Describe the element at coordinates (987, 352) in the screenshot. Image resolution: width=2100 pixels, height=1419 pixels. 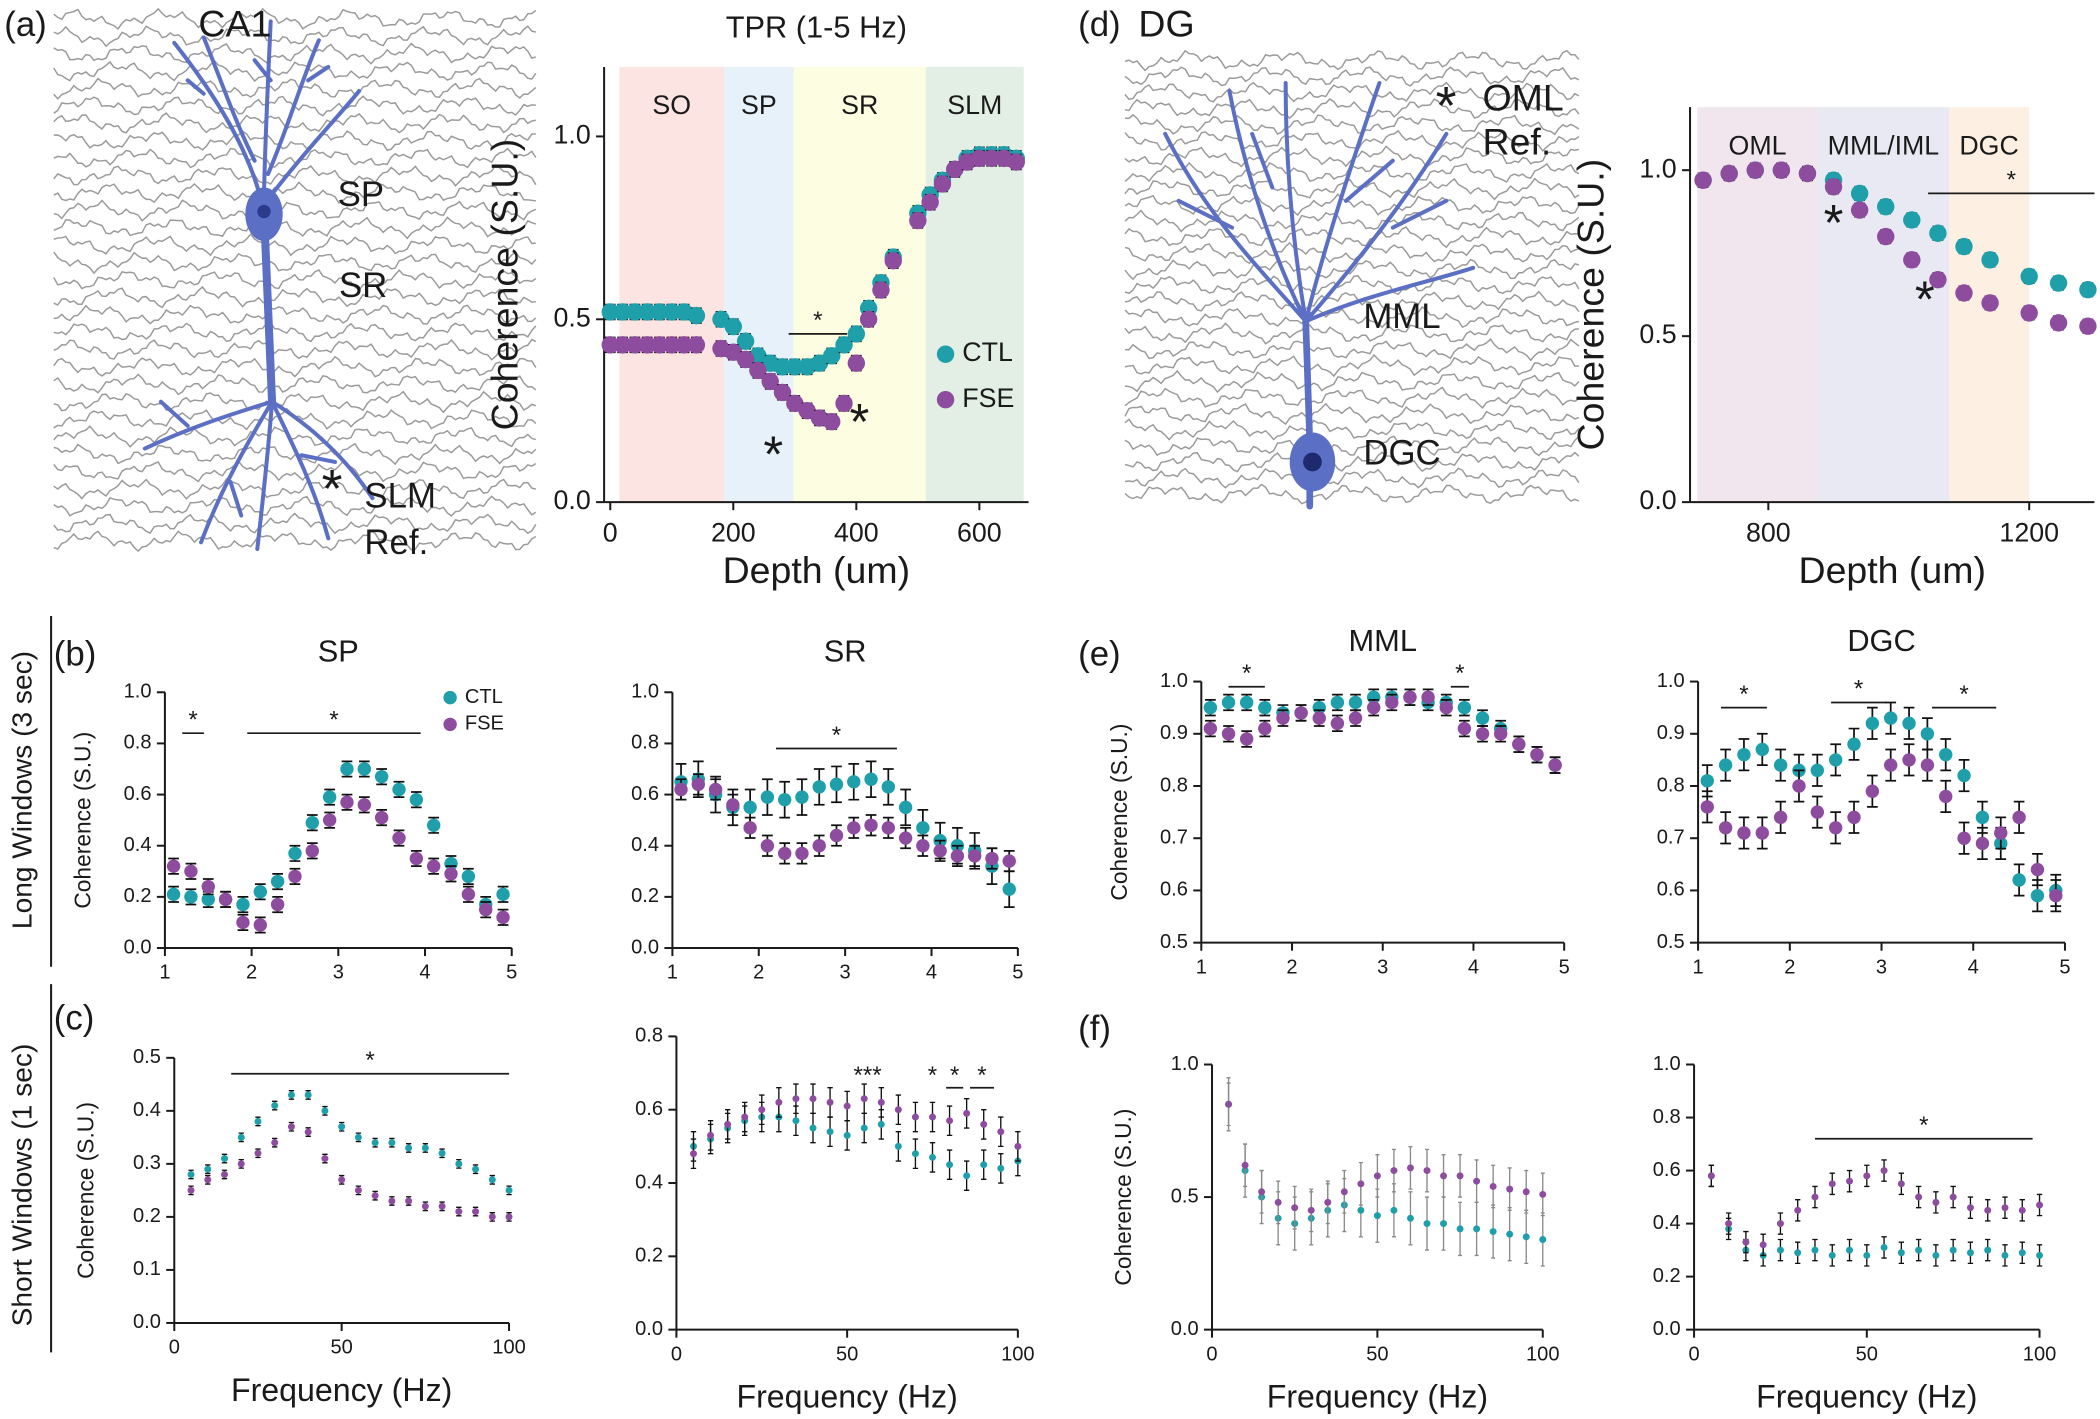
I see `legend-label: CTL` at that location.